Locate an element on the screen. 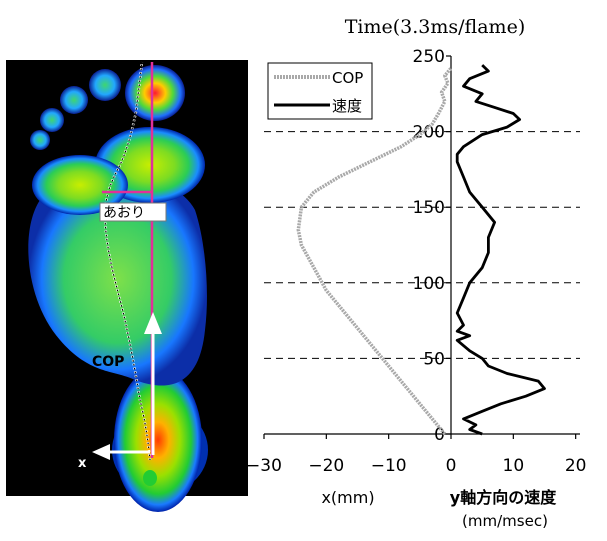 Image resolution: width=607 pixels, height=541 pixels. x-tick-label-0: 0 is located at coordinates (451, 466).